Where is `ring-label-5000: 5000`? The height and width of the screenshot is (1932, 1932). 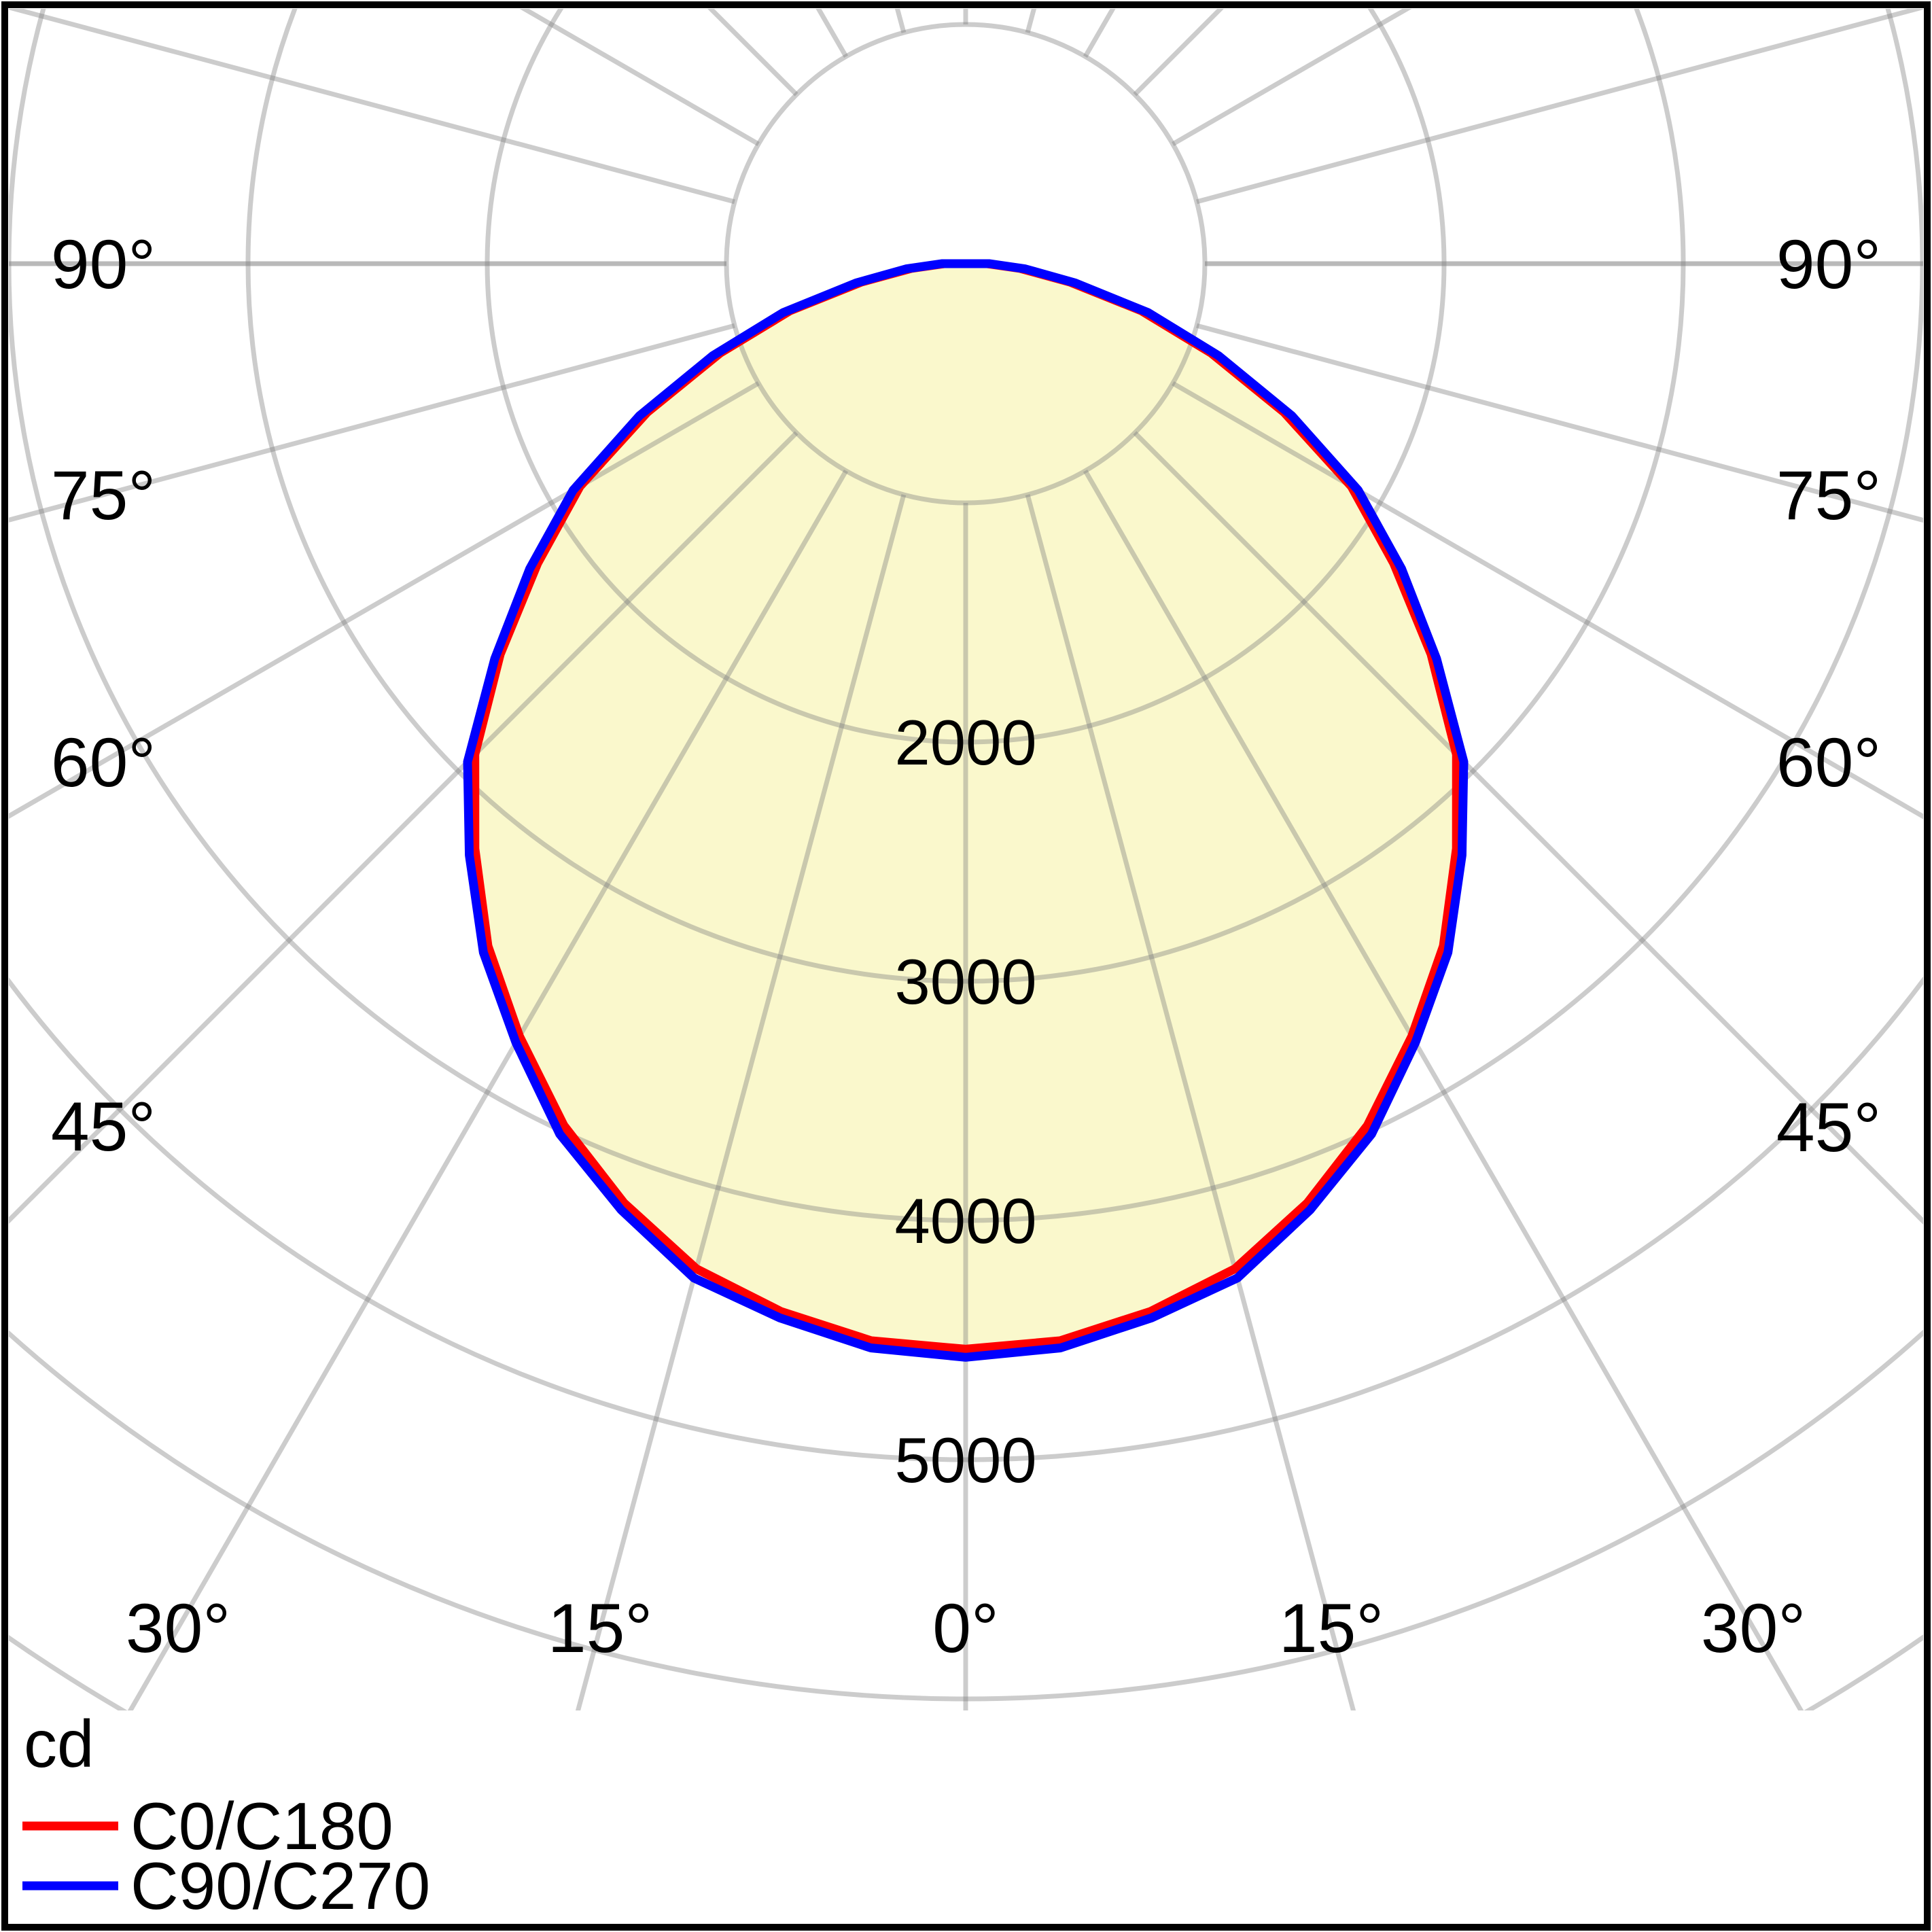 ring-label-5000: 5000 is located at coordinates (965, 1460).